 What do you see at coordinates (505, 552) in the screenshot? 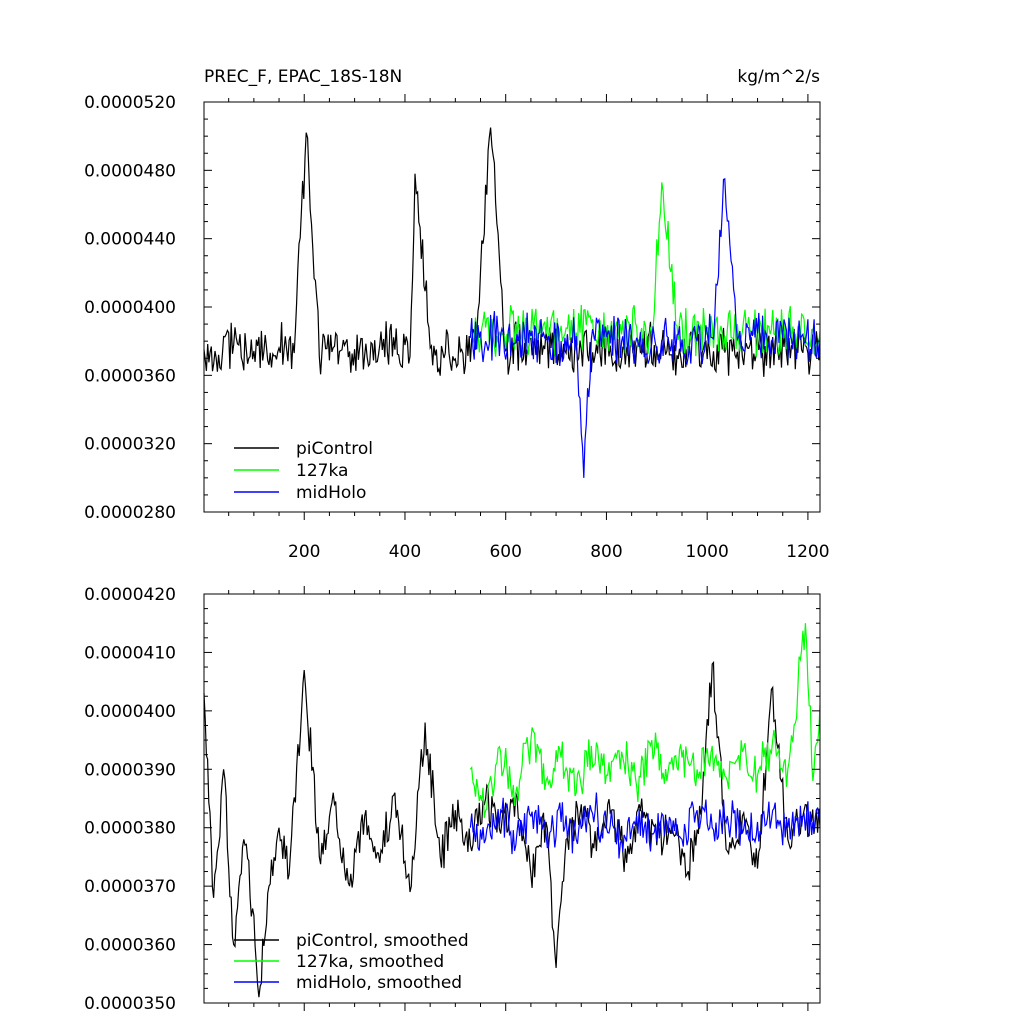
I see `x-tick-label: 600` at bounding box center [505, 552].